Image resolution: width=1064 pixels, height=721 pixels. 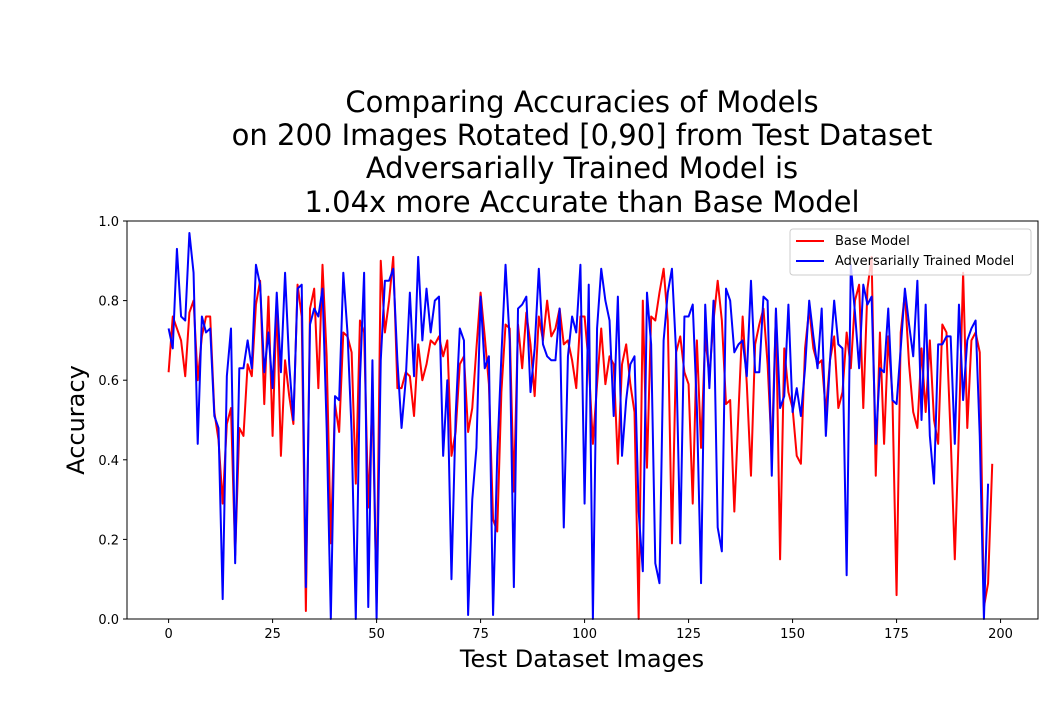 What do you see at coordinates (112, 421) in the screenshot?
I see `y-axis-ticks: 0.0 0.2 0.4 0.6 0.8 1.0` at bounding box center [112, 421].